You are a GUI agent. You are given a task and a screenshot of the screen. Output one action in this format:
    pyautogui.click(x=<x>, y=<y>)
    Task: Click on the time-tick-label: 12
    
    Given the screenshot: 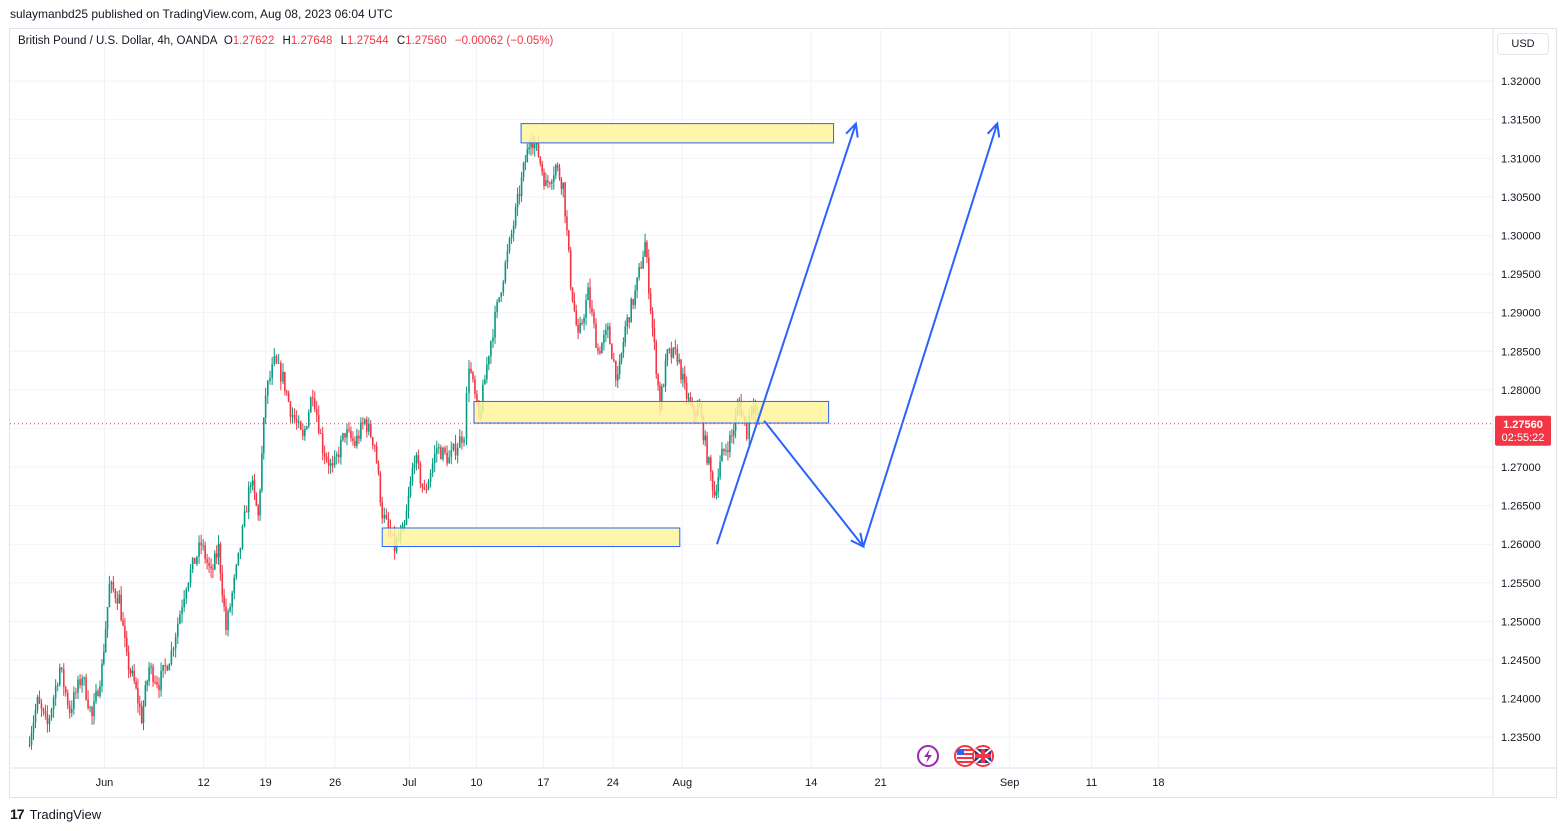 What is the action you would take?
    pyautogui.click(x=204, y=783)
    